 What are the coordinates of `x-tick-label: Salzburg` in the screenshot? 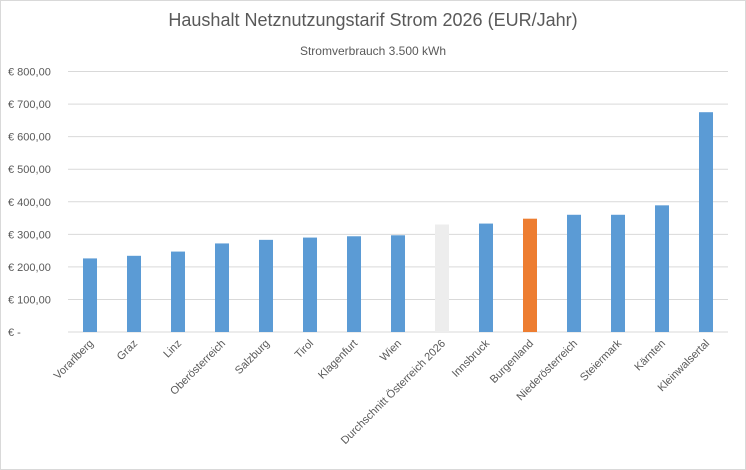 It's located at (252, 357).